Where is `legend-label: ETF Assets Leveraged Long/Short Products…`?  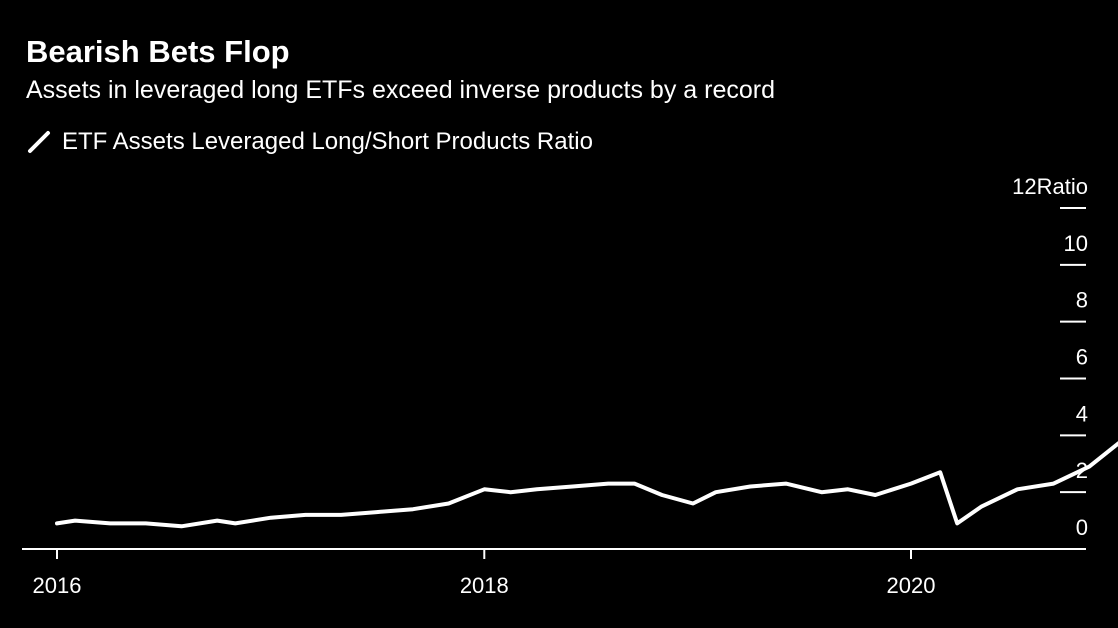
legend-label: ETF Assets Leveraged Long/Short Products… is located at coordinates (327, 141).